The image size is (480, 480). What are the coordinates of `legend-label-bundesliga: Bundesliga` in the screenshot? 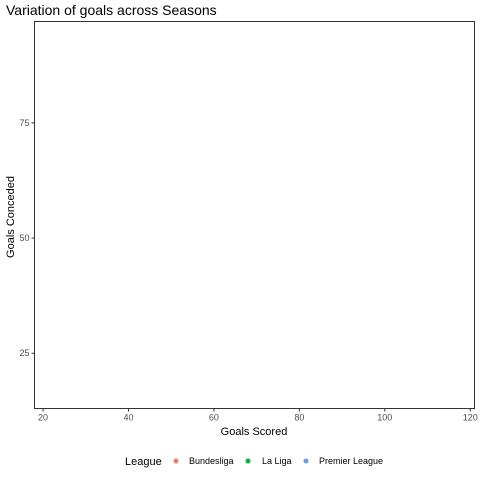 It's located at (211, 461).